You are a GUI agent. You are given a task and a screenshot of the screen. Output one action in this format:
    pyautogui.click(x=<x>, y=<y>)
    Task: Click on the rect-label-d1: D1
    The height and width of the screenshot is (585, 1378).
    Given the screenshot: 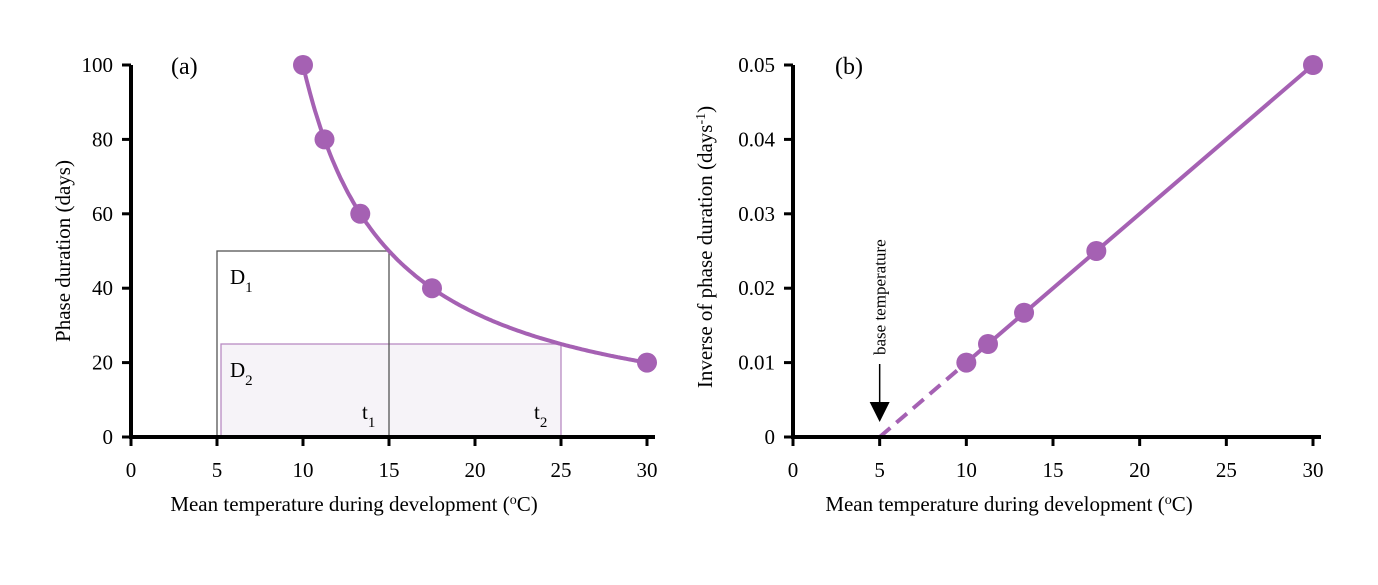 What is the action you would take?
    pyautogui.click(x=241, y=280)
    